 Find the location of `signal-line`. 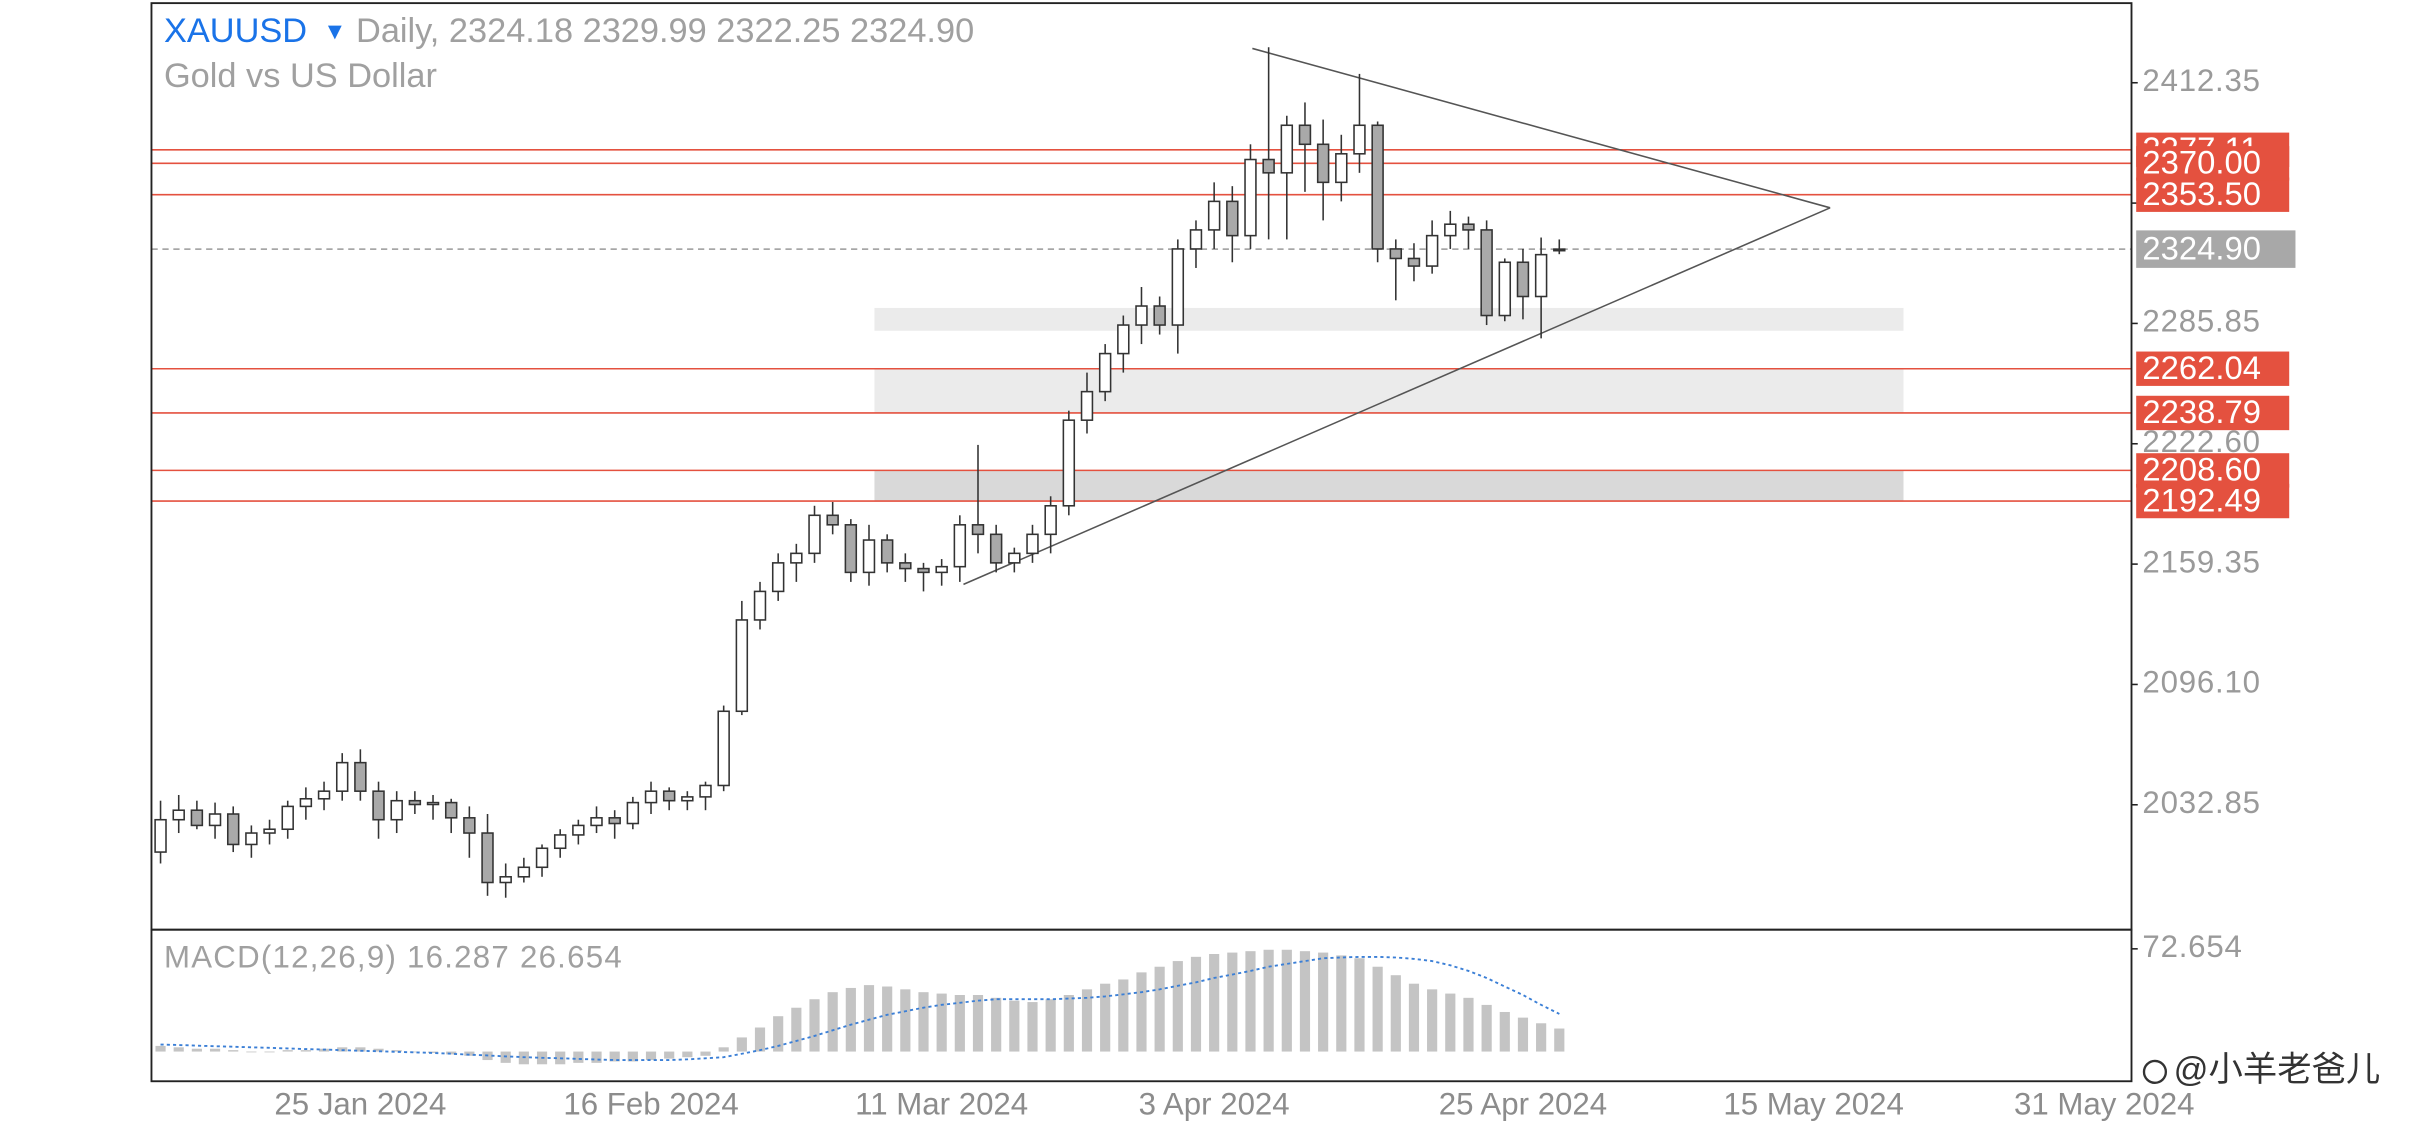

signal-line is located at coordinates (860, 1008).